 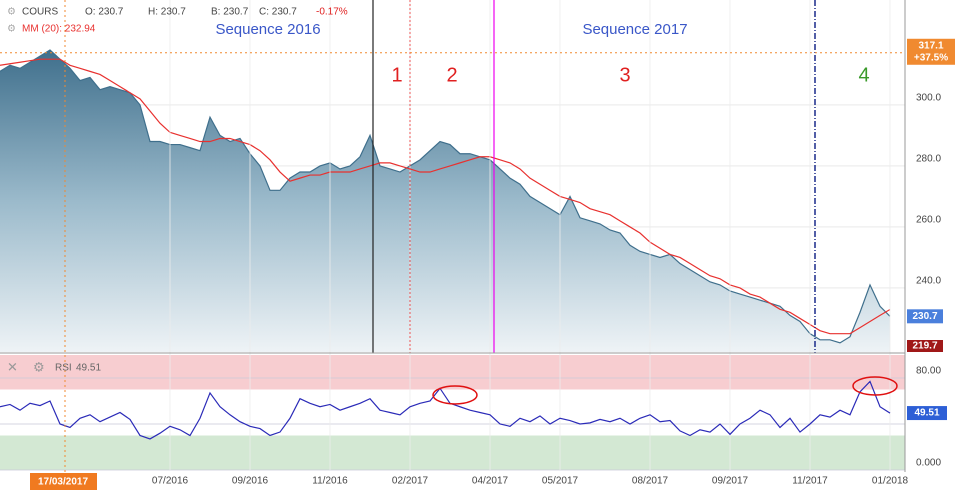 I want to click on ohlc: B: 230.7, so click(x=230, y=12).